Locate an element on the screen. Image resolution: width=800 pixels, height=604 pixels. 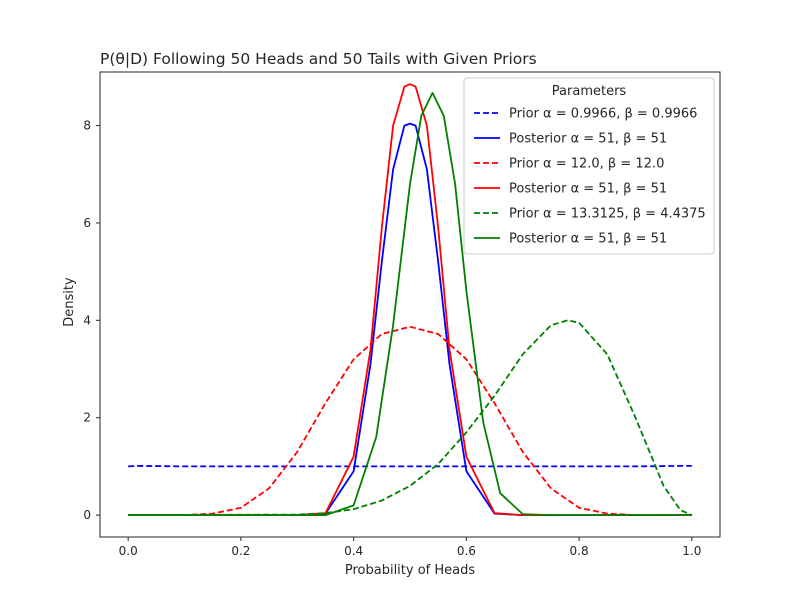
legend-box is located at coordinates (589, 166).